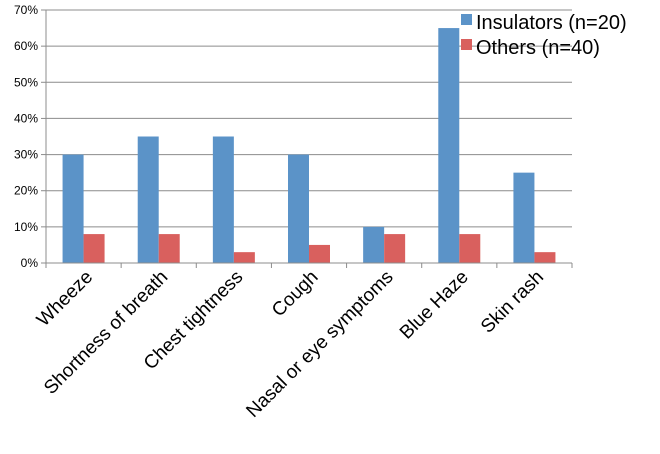 The width and height of the screenshot is (660, 454). What do you see at coordinates (26, 155) in the screenshot?
I see `y-tick-label: 30%` at bounding box center [26, 155].